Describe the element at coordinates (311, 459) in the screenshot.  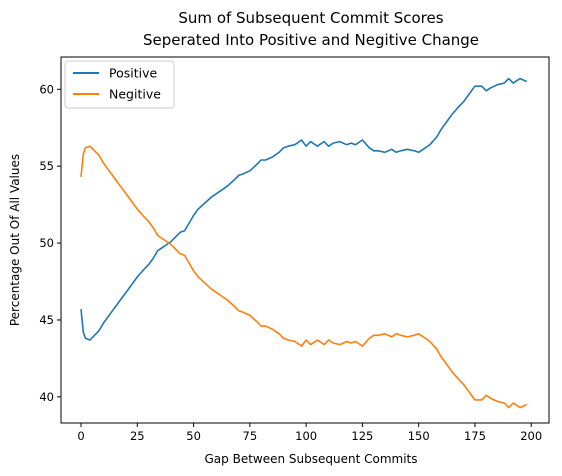
I see `x-axis-label: Gap Between Subsequent Commits` at that location.